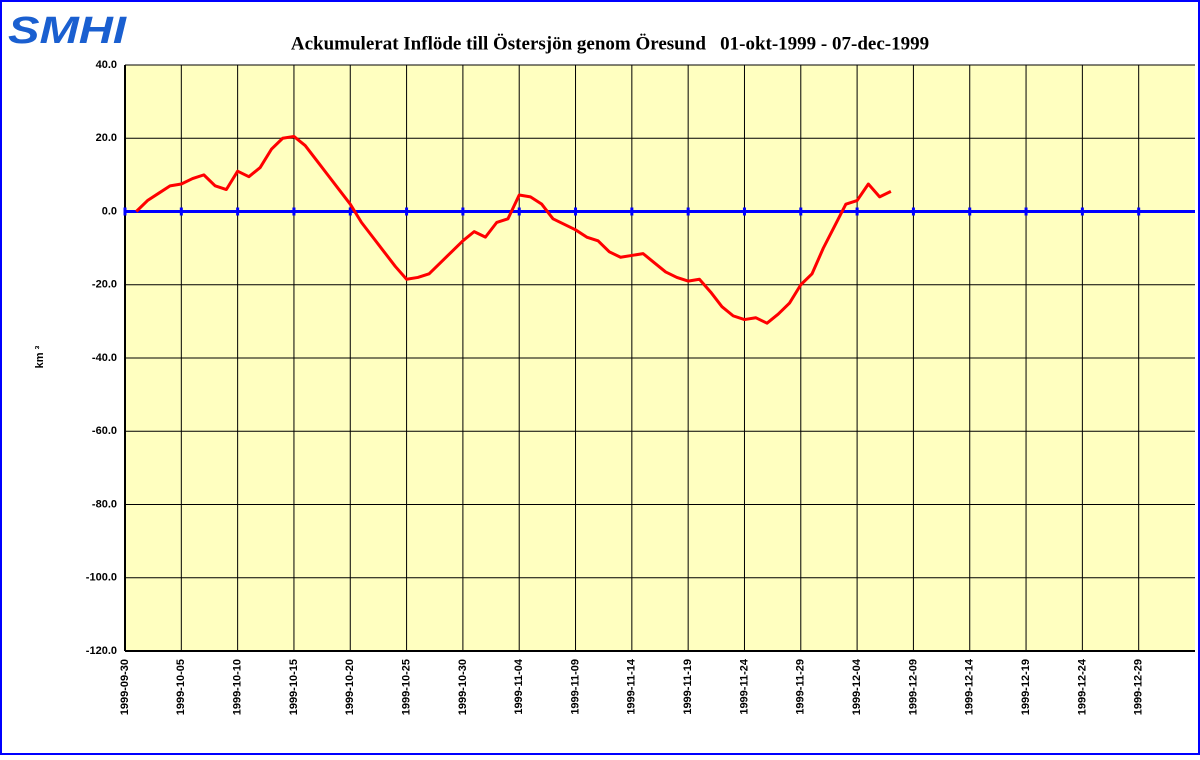 The width and height of the screenshot is (1200, 760). Describe the element at coordinates (181, 687) in the screenshot. I see `x-tick-label: 1999-10-05` at that location.